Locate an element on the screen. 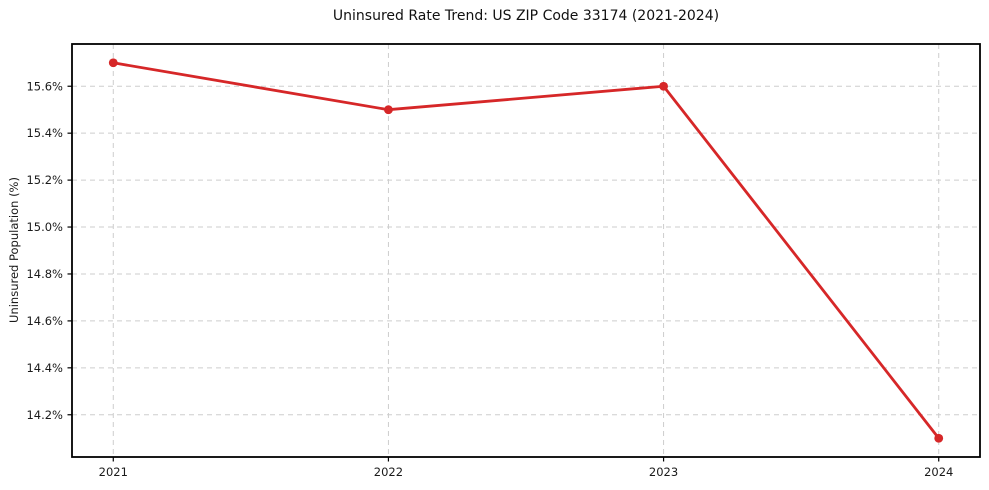 This screenshot has height=490, width=989. y-tick-label: 14.8% is located at coordinates (44, 274).